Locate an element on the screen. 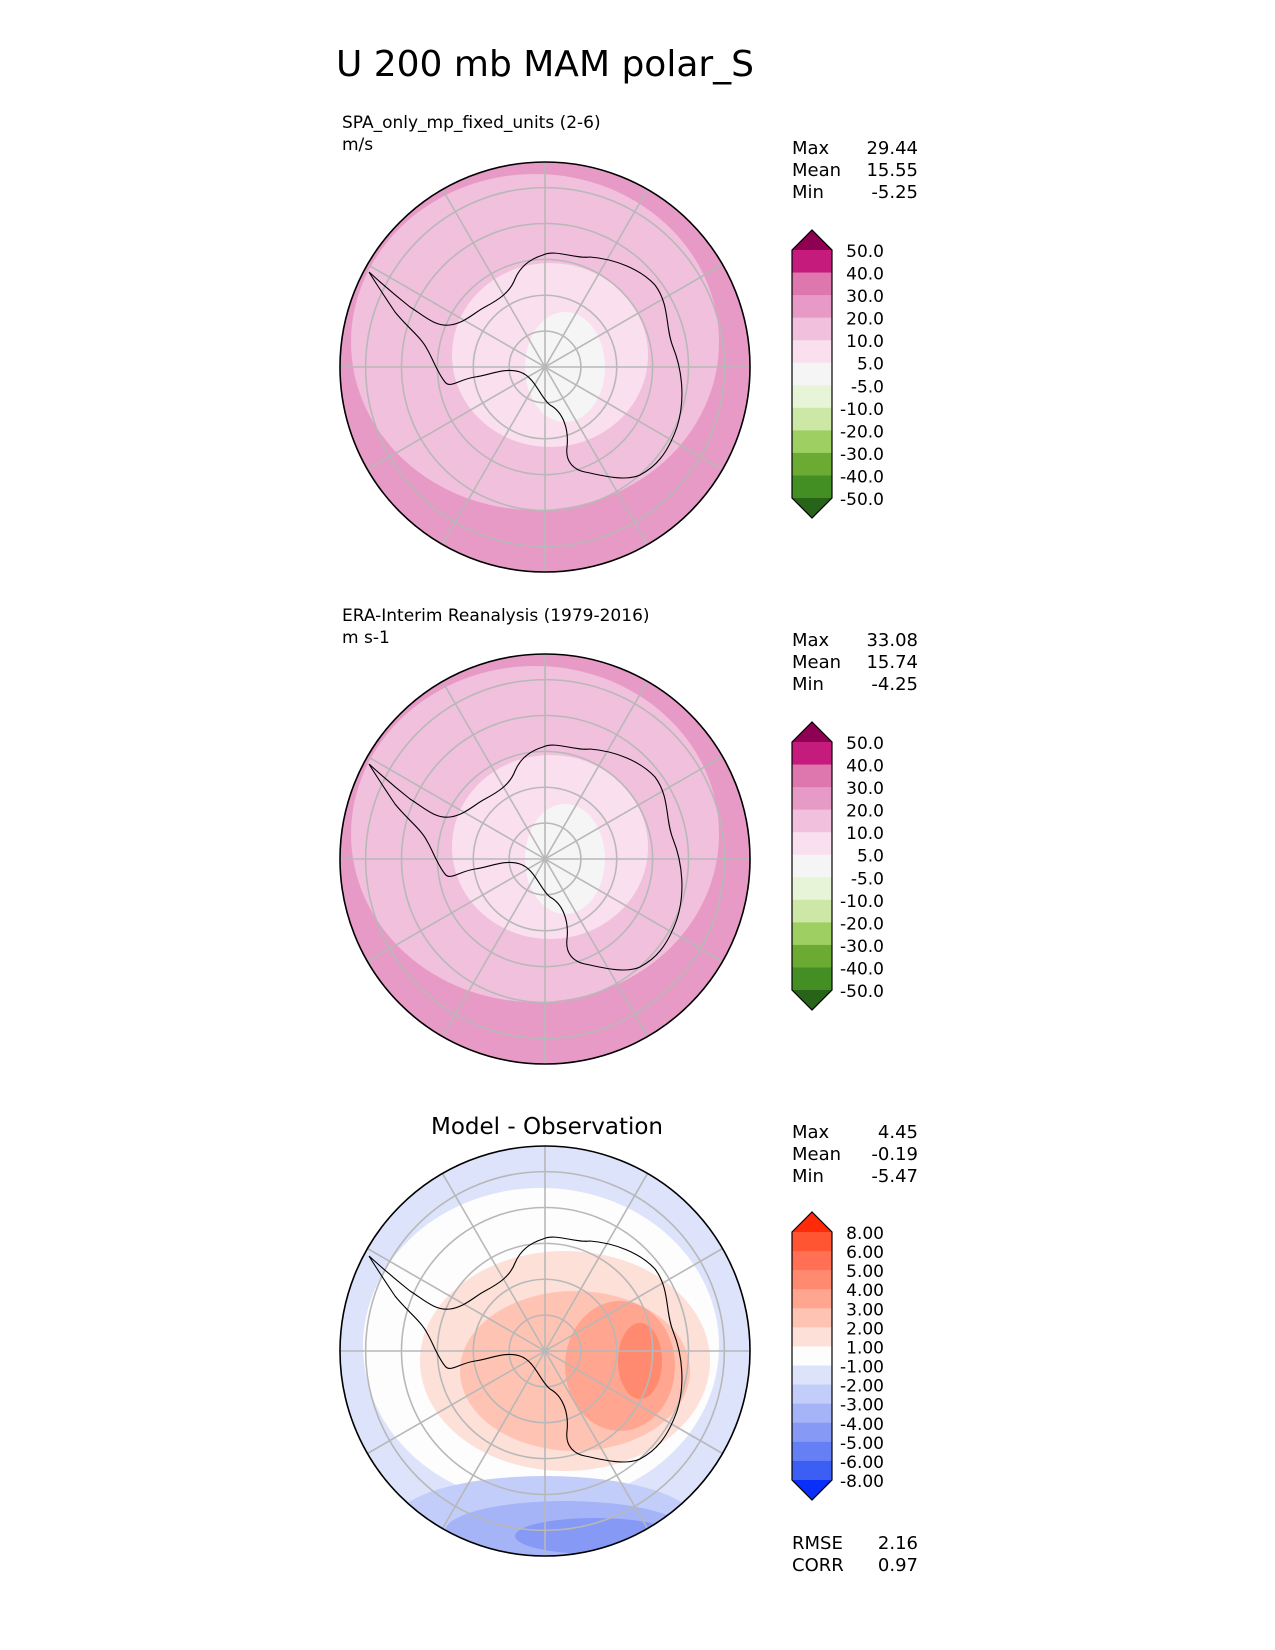 The image size is (1275, 1650). colorbar-tick-label: 2.00 is located at coordinates (865, 1329).